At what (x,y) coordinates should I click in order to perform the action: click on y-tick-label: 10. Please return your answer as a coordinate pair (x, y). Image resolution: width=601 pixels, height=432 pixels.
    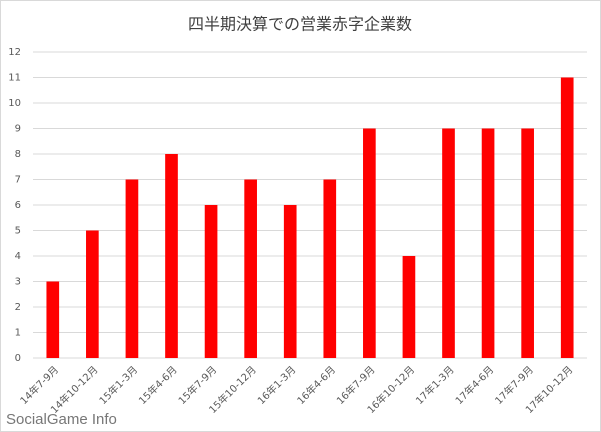
    Looking at the image, I should click on (14, 103).